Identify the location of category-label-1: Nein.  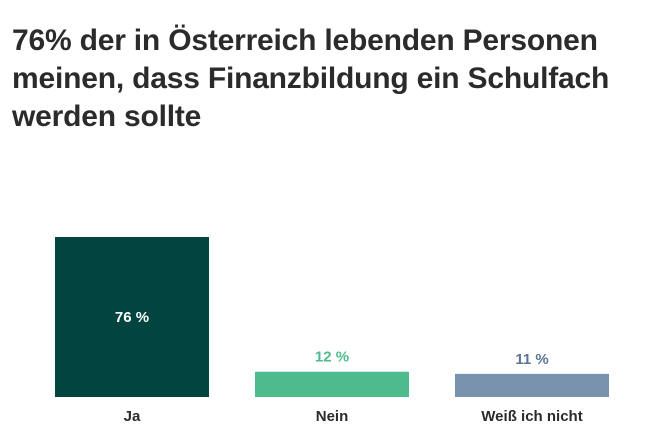
(332, 416).